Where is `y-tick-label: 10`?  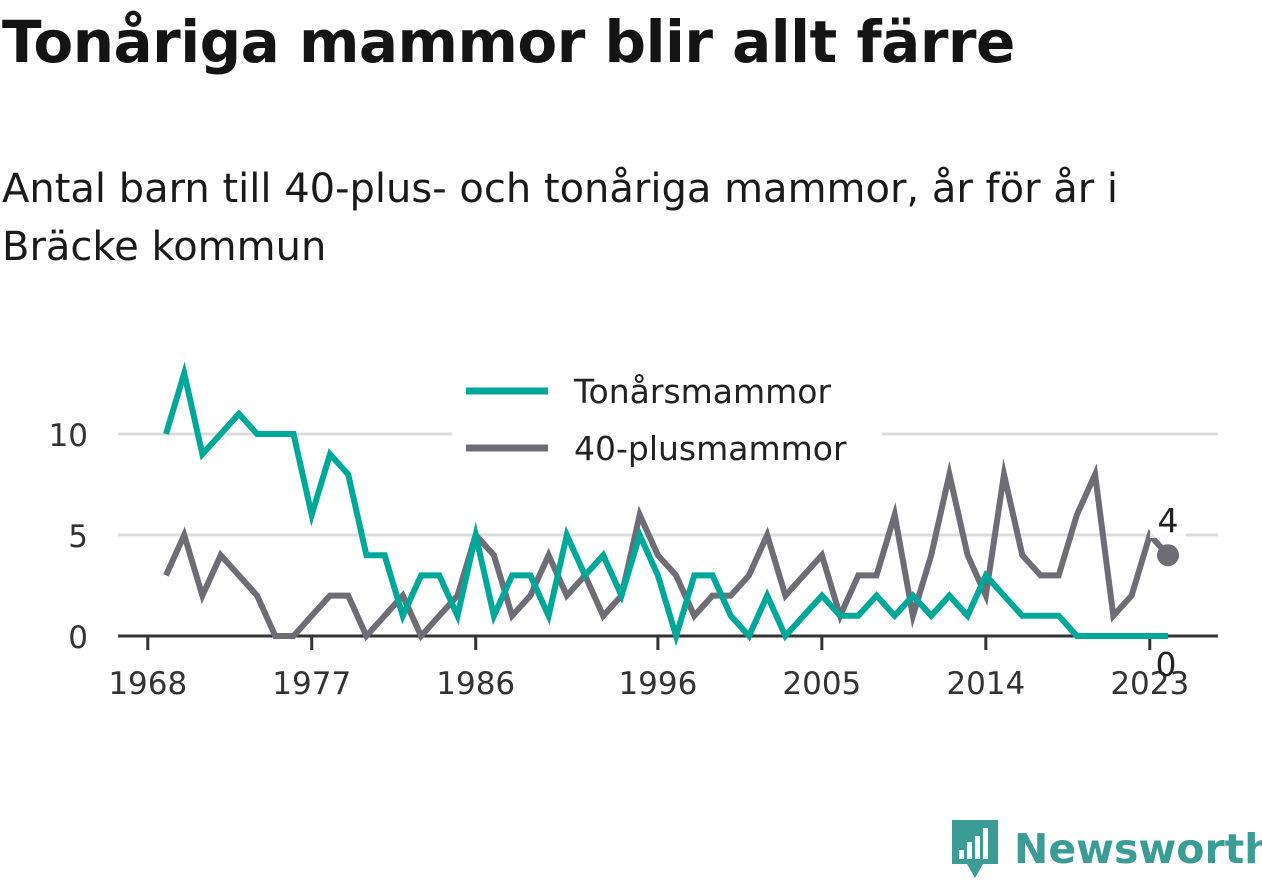 y-tick-label: 10 is located at coordinates (68, 436).